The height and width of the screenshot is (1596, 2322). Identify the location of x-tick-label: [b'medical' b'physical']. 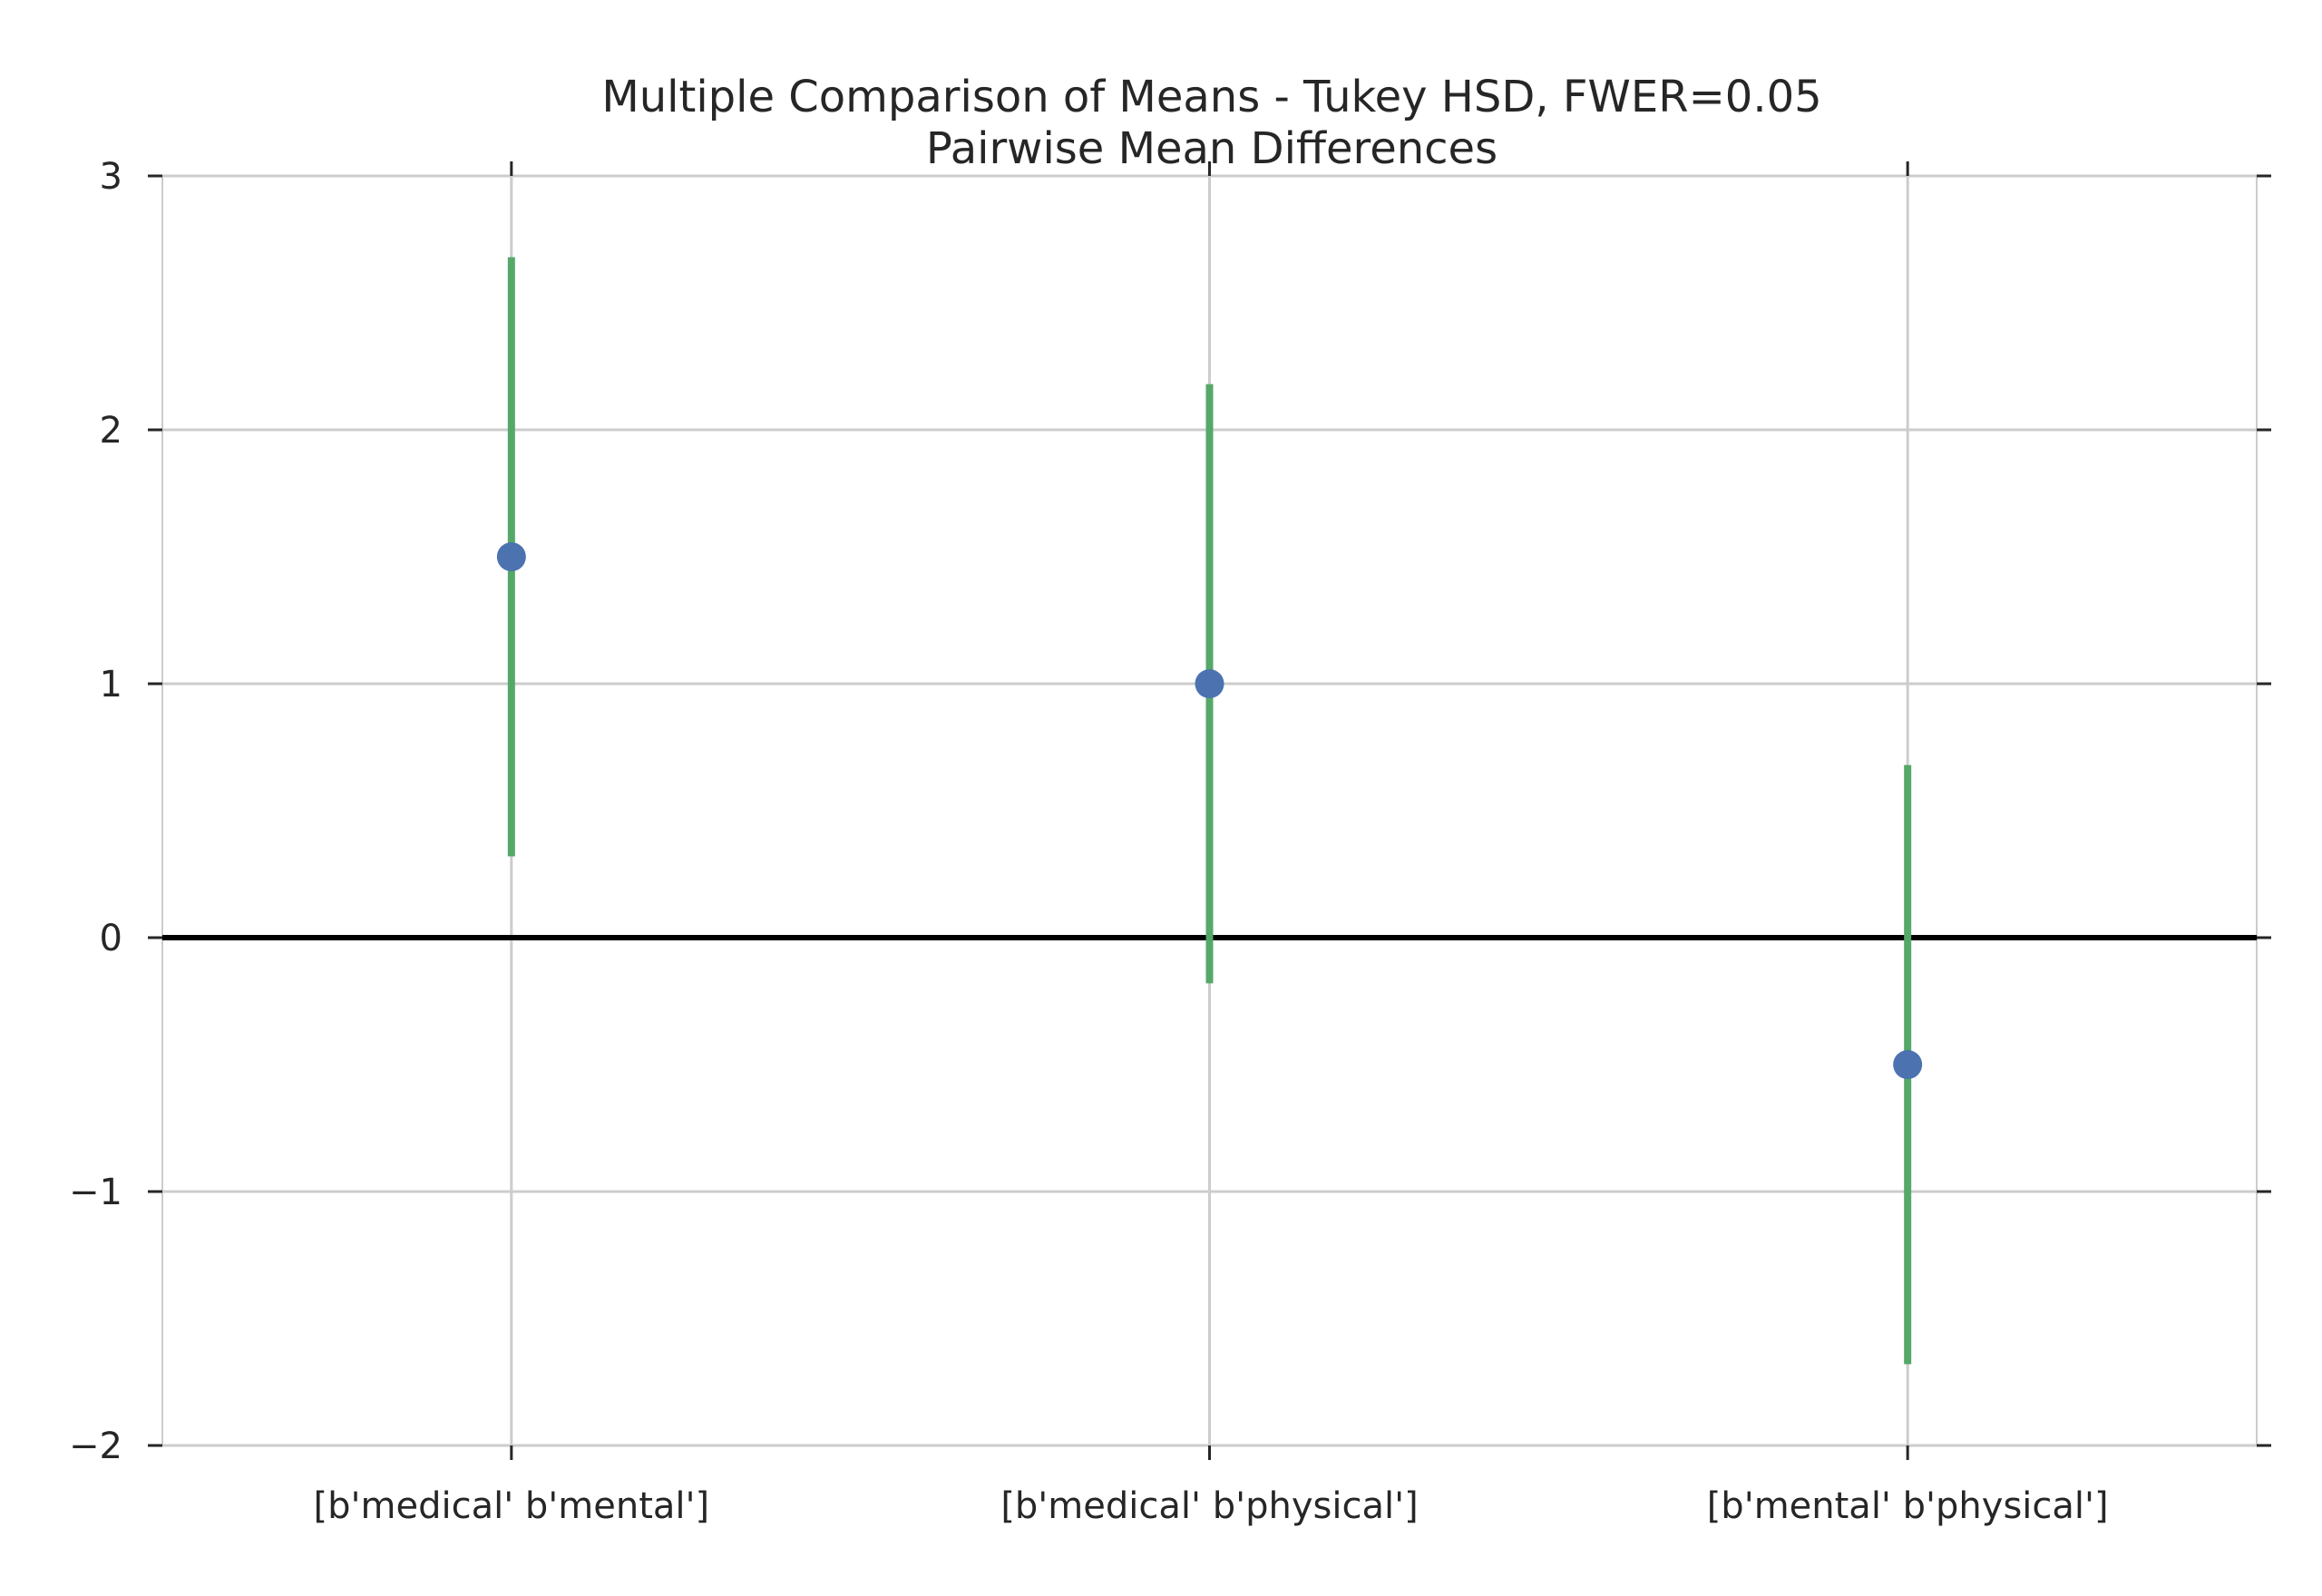
(1209, 1506).